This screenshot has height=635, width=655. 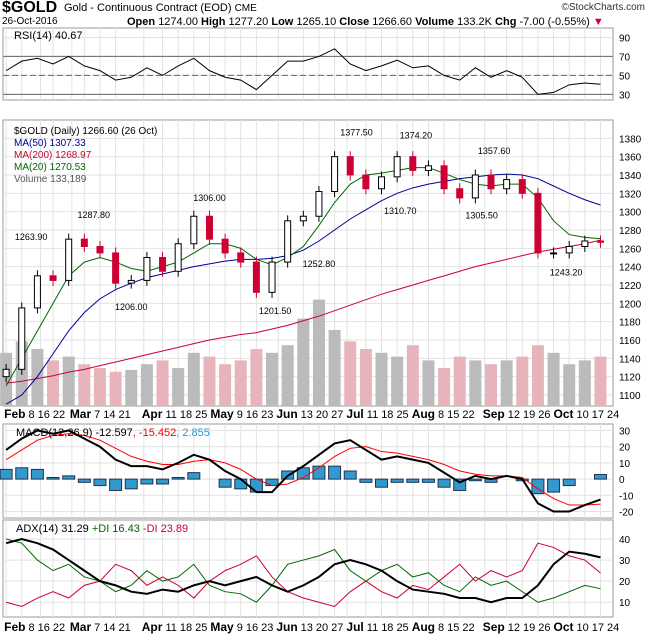 I want to click on price-annotation: 1287.80, so click(x=93, y=215).